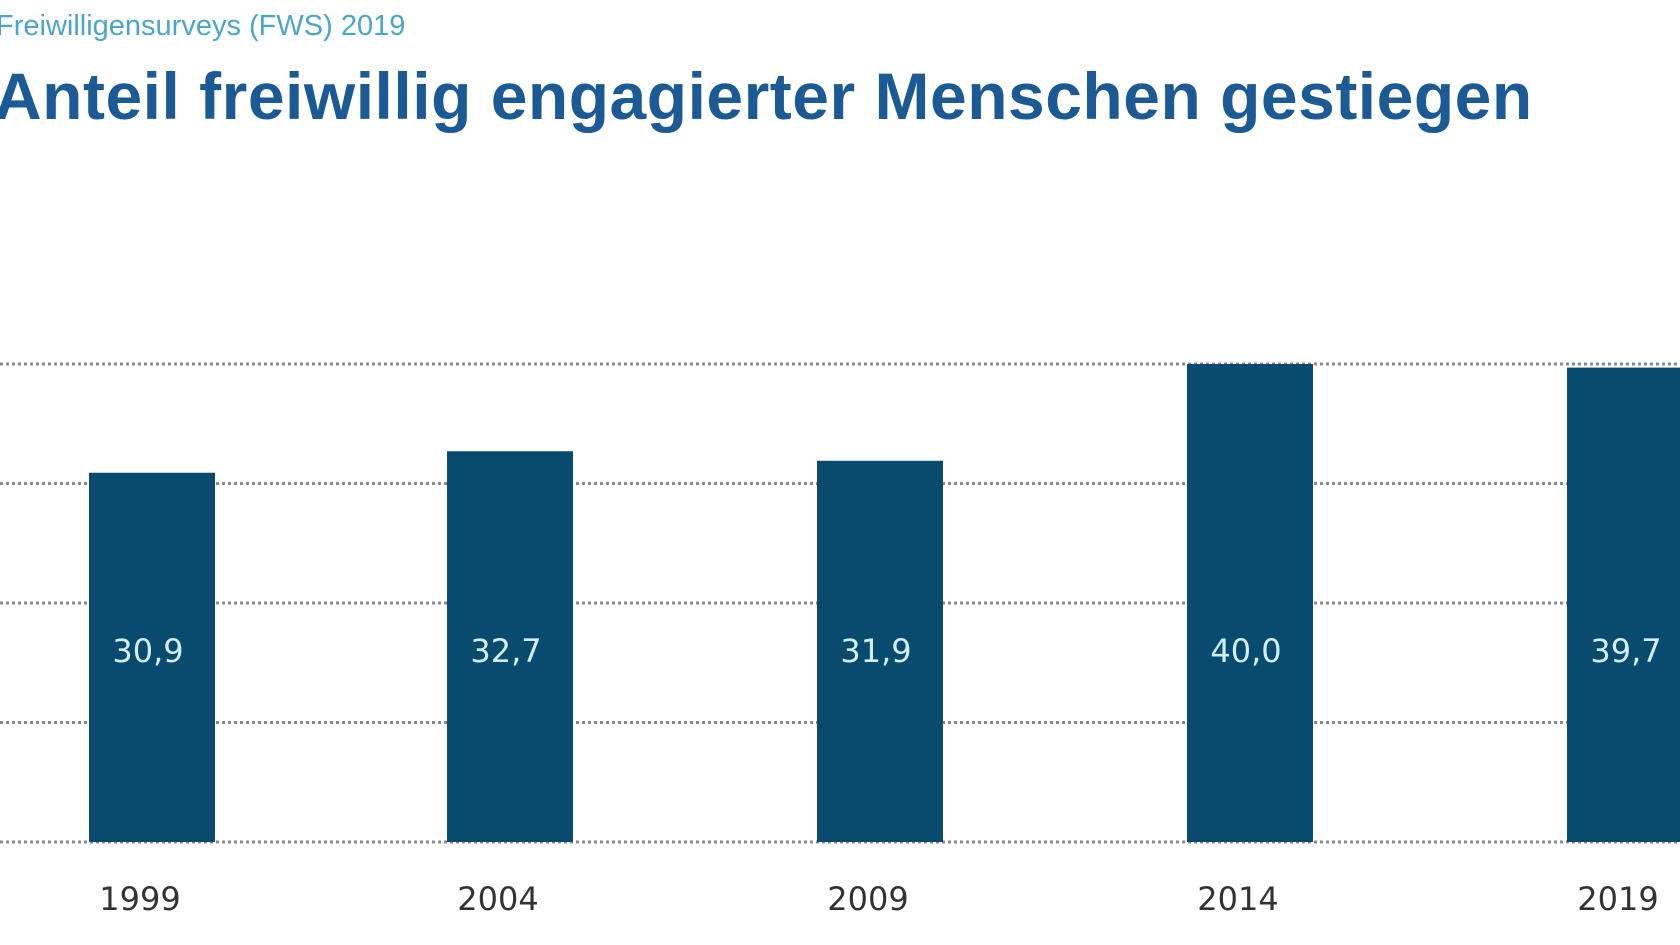 The height and width of the screenshot is (945, 1680). Describe the element at coordinates (875, 651) in the screenshot. I see `data-label: 31,9` at that location.